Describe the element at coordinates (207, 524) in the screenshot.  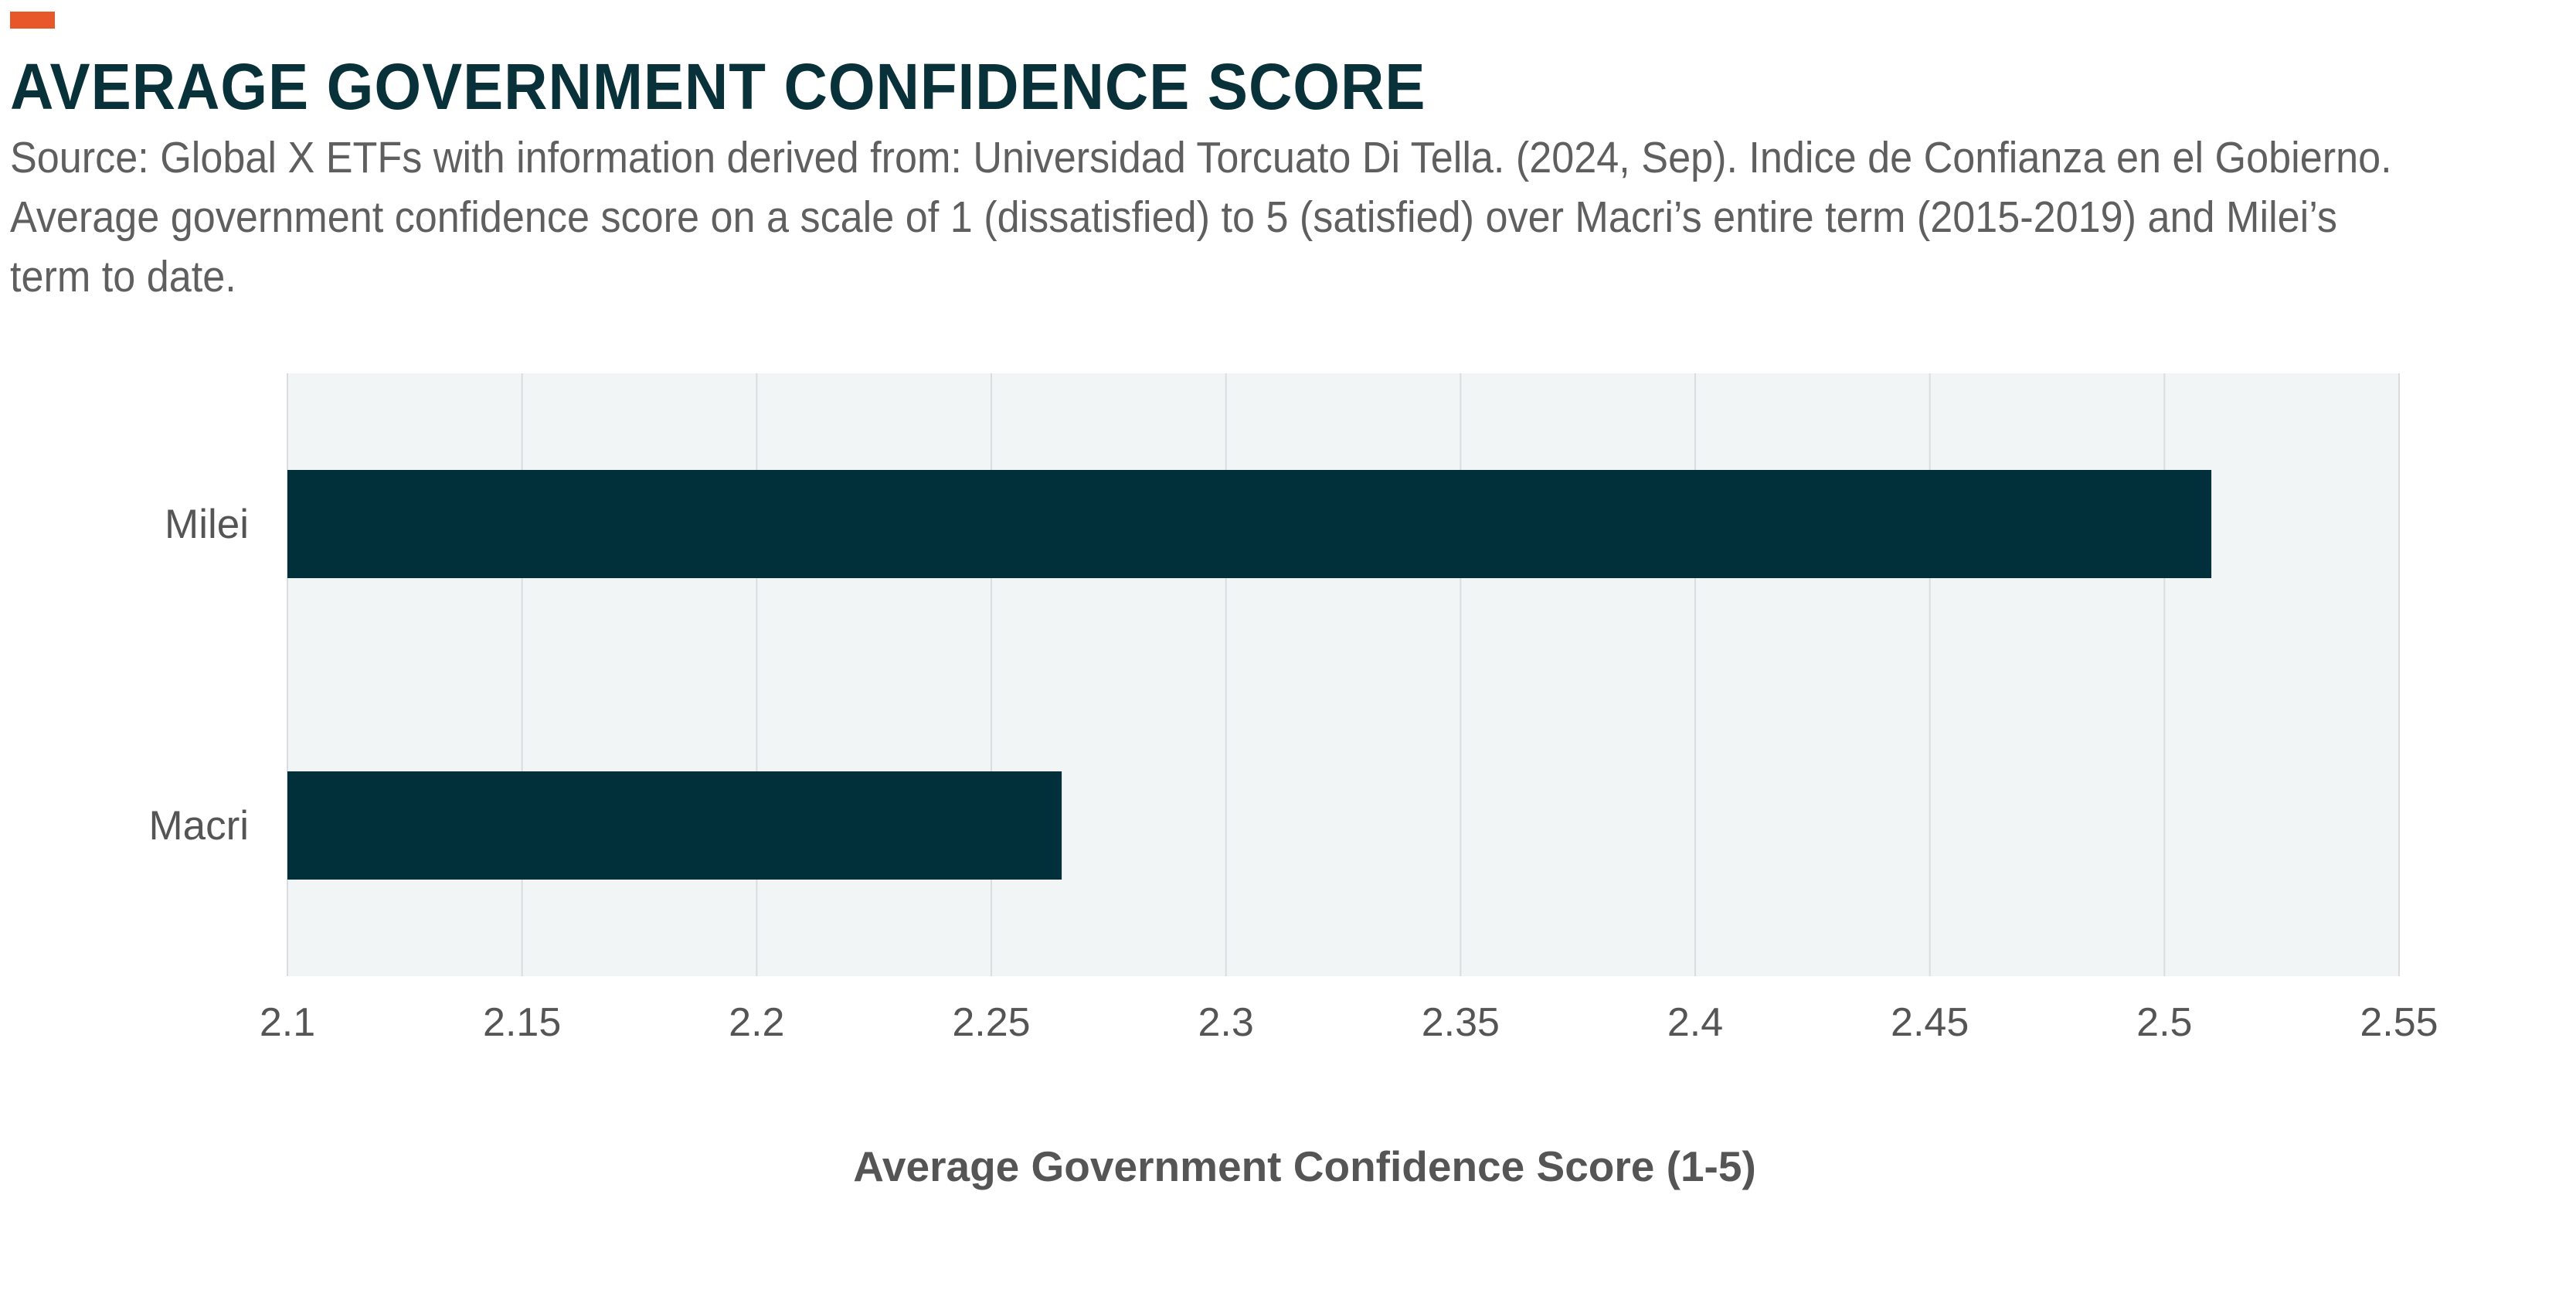
I see `category-label-milei: Milei` at that location.